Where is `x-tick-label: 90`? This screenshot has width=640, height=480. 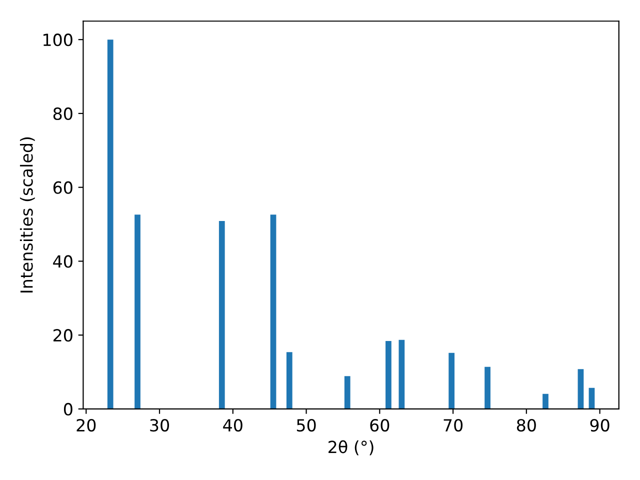 x-tick-label: 90 is located at coordinates (600, 425).